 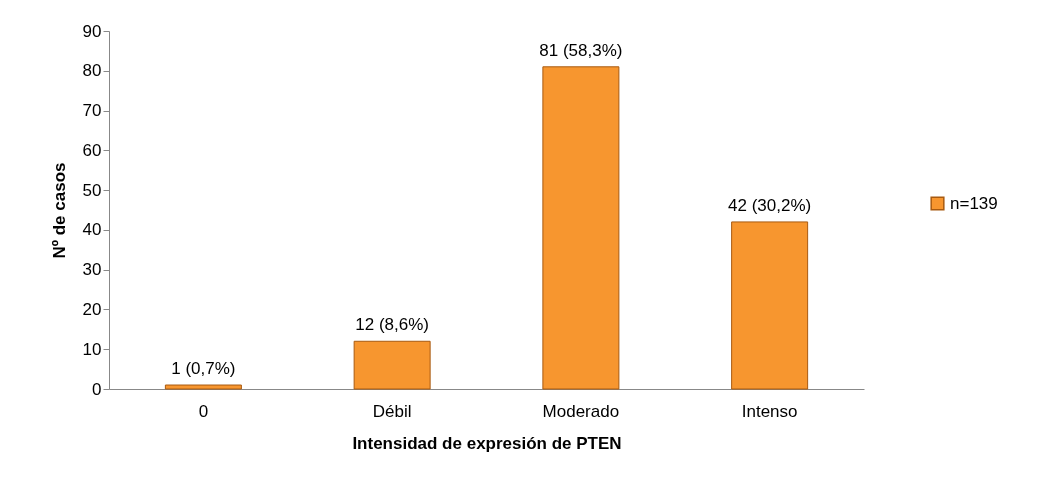 I want to click on x-axis-title: Intensidad de expresión de PTEN, so click(x=487, y=443).